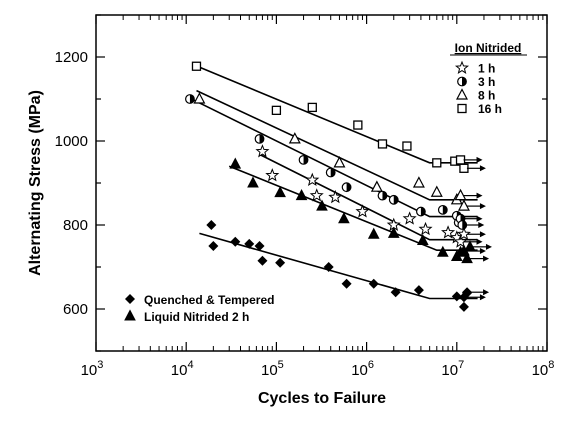 This screenshot has height=427, width=586. Describe the element at coordinates (362, 369) in the screenshot. I see `x-tick-label: 10⁶` at that location.